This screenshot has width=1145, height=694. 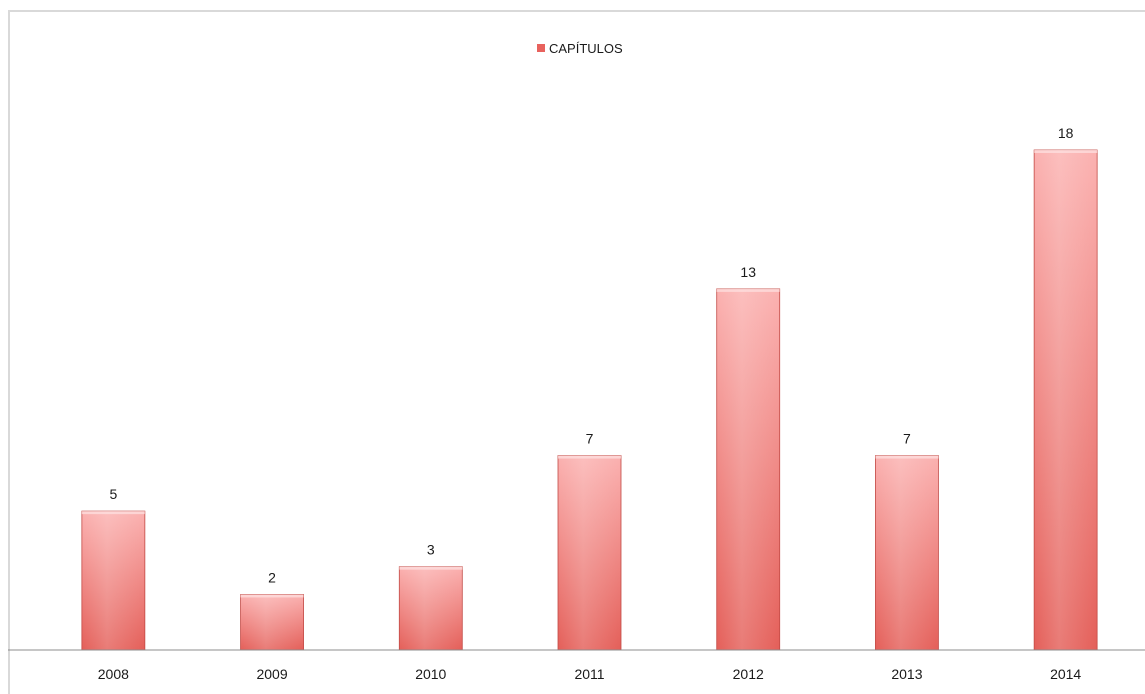 What do you see at coordinates (748, 272) in the screenshot?
I see `data-label-2012: 13` at bounding box center [748, 272].